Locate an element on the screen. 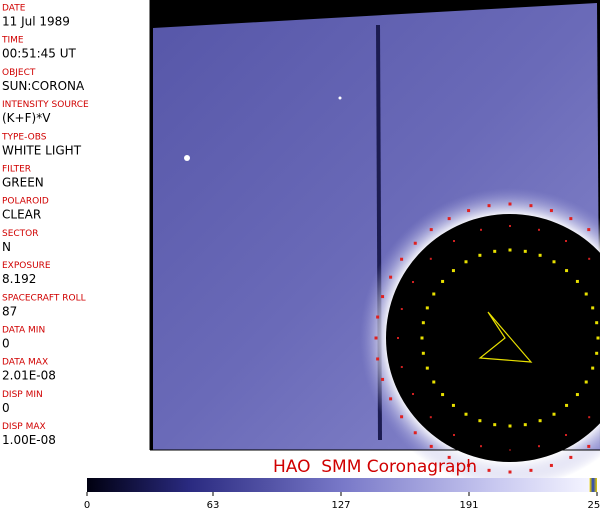 This screenshot has width=600, height=512. field-label: DATA MIN is located at coordinates (23, 331).